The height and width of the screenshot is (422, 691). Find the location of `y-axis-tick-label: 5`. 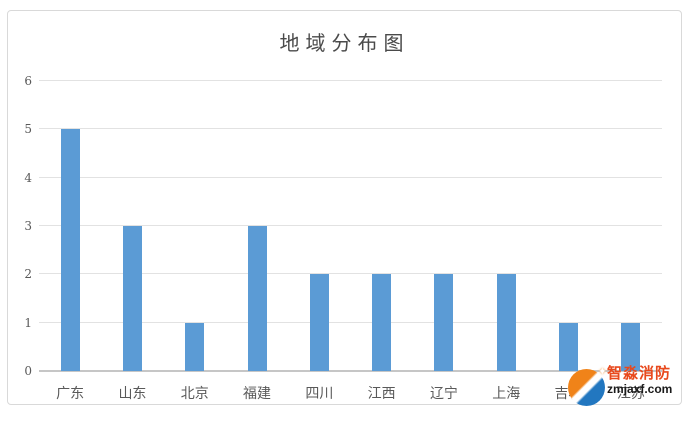

y-axis-tick-label: 5 is located at coordinates (28, 129).